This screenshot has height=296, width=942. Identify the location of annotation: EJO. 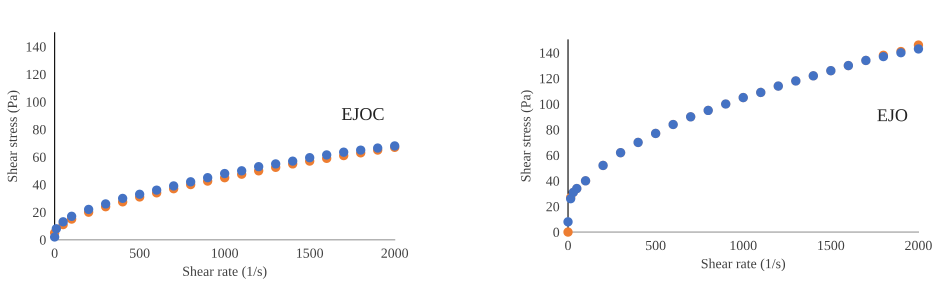
(892, 115).